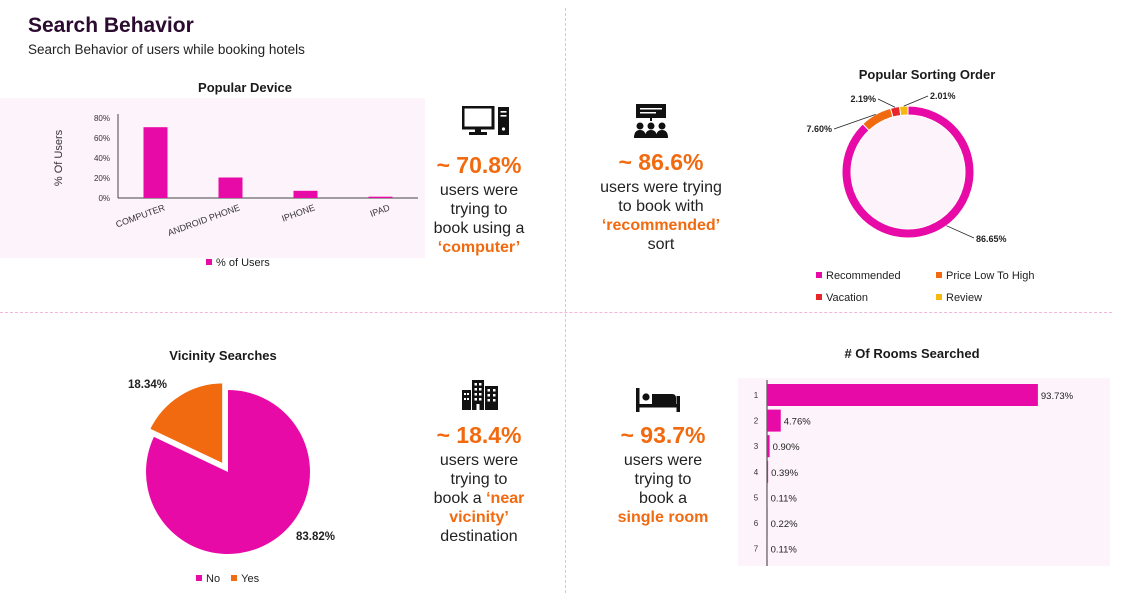 This screenshot has height=598, width=1126. I want to click on computer-icon, so click(486, 123).